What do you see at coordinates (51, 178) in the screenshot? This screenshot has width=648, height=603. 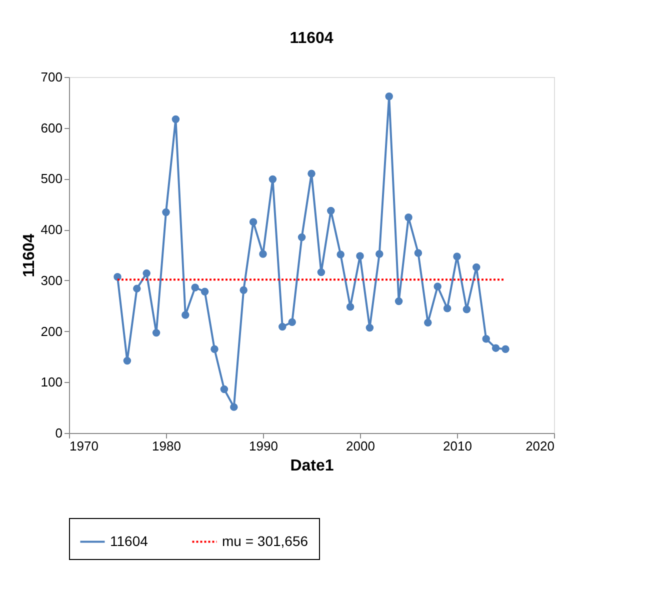 I see `y-tick-label: 500` at bounding box center [51, 178].